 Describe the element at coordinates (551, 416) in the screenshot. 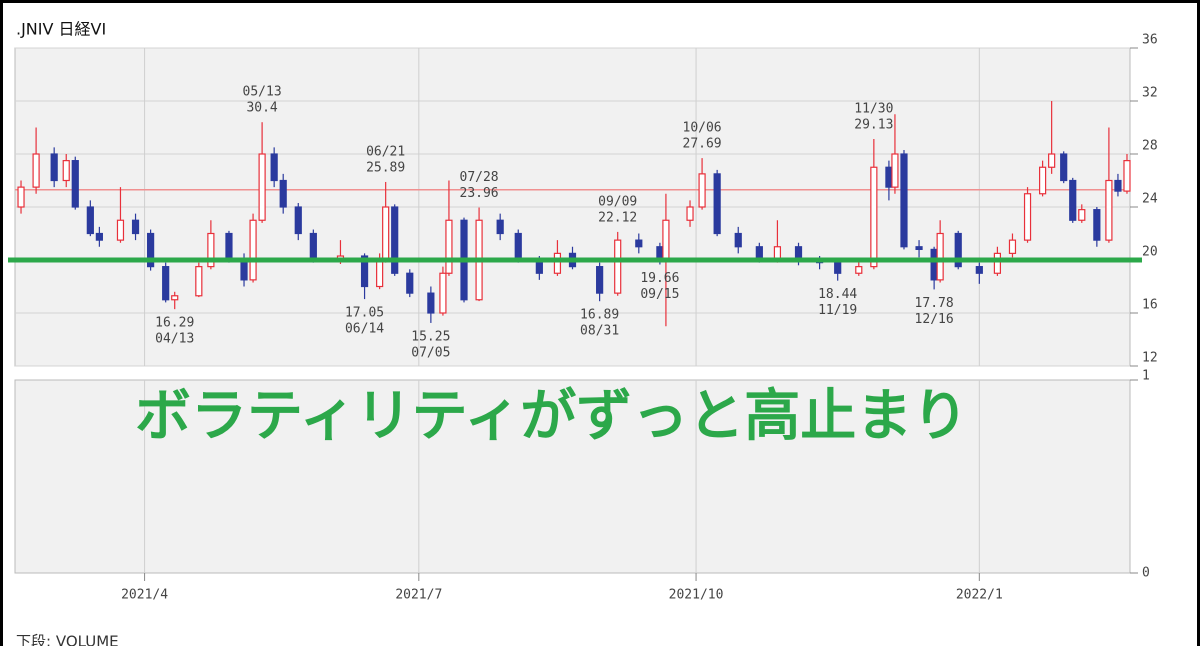

I see `overlay-text: ボラティリティがずっと高止まり` at that location.